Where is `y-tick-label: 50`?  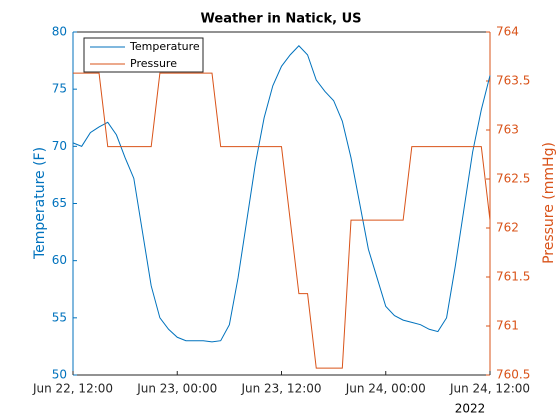 y-tick-label: 50 is located at coordinates (59, 375).